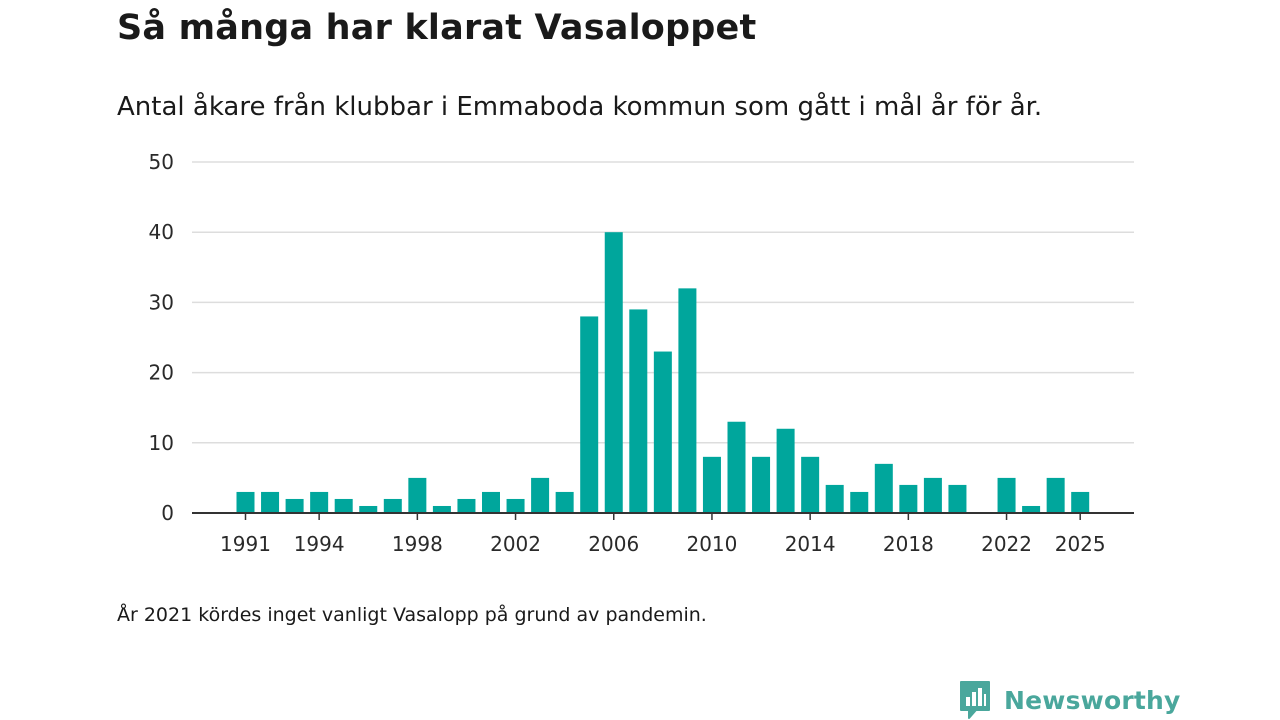  What do you see at coordinates (1031, 509) in the screenshot?
I see `bar-2023` at bounding box center [1031, 509].